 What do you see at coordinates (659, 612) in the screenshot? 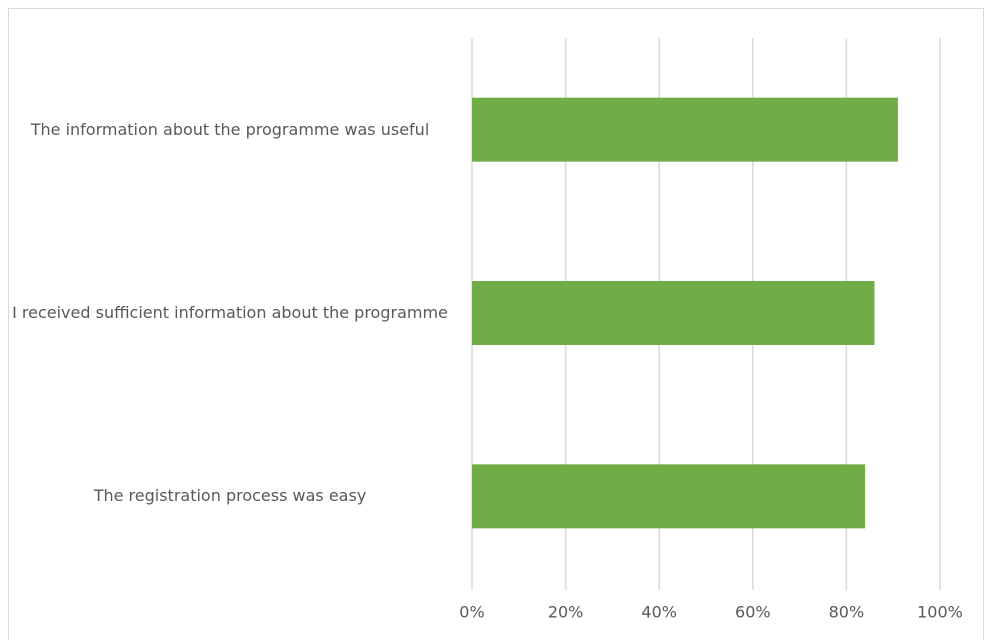
I see `x-tick-label: 40%` at bounding box center [659, 612].